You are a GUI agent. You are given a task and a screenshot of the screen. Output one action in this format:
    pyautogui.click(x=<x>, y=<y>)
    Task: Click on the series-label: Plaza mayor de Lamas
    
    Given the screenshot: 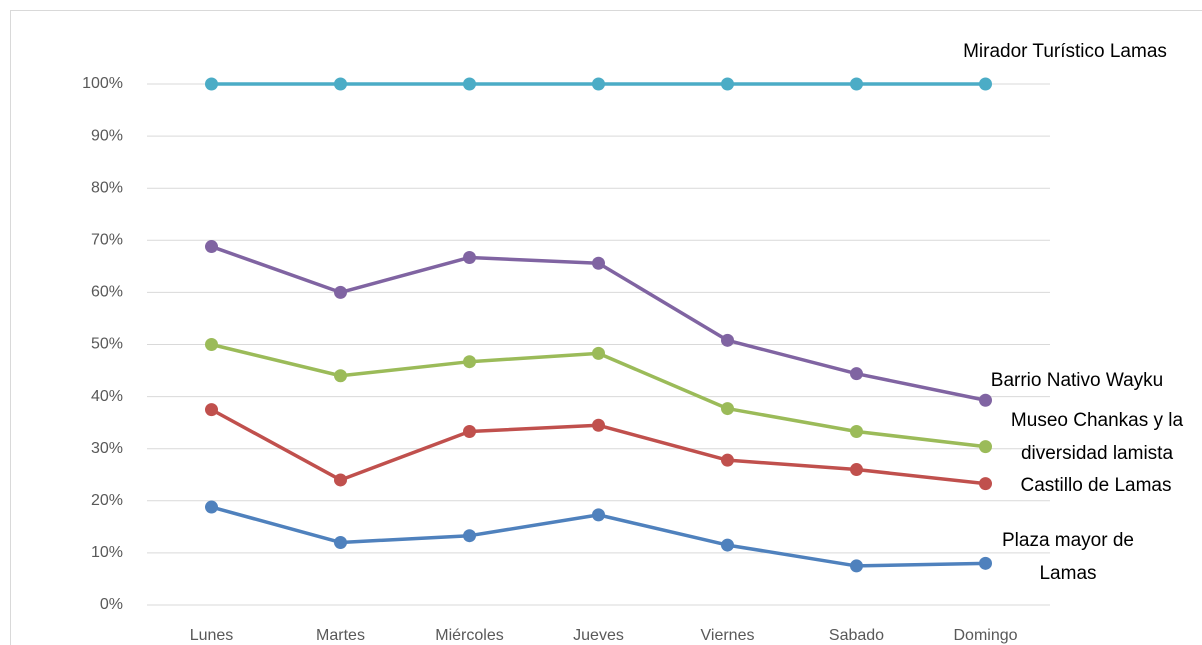 What is the action you would take?
    pyautogui.click(x=1067, y=557)
    